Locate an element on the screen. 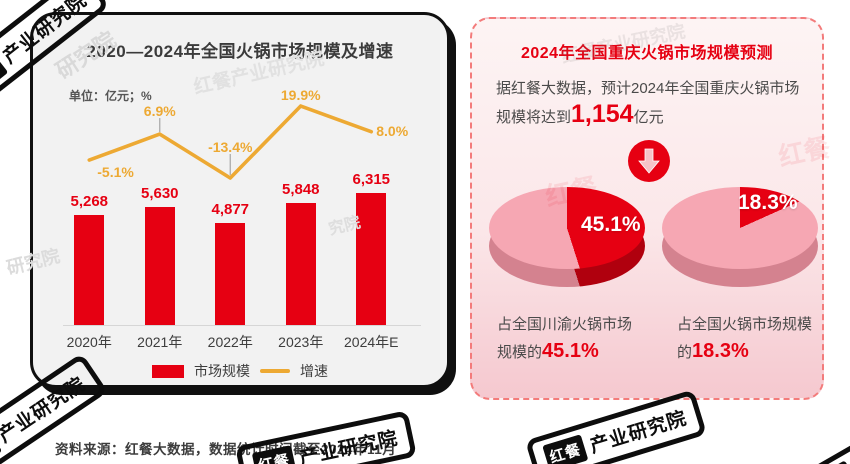 This screenshot has width=850, height=464. bar-value-label: 4,877 is located at coordinates (230, 209).